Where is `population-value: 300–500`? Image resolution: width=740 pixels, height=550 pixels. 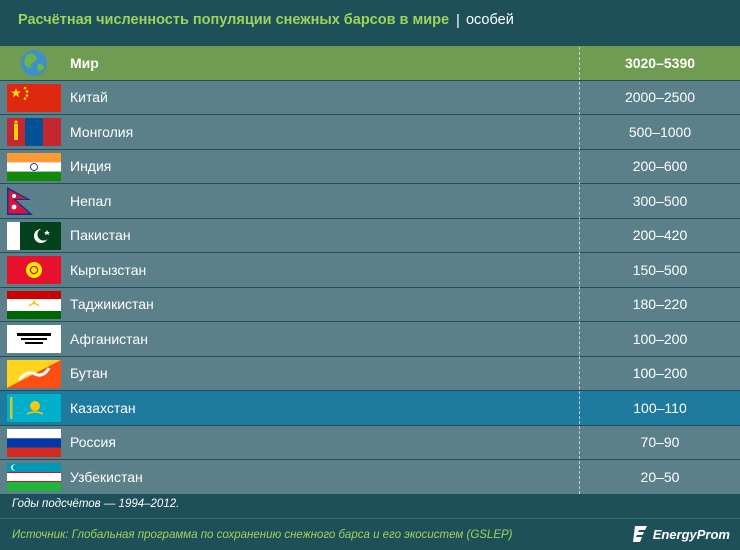
population-value: 300–500 is located at coordinates (660, 200).